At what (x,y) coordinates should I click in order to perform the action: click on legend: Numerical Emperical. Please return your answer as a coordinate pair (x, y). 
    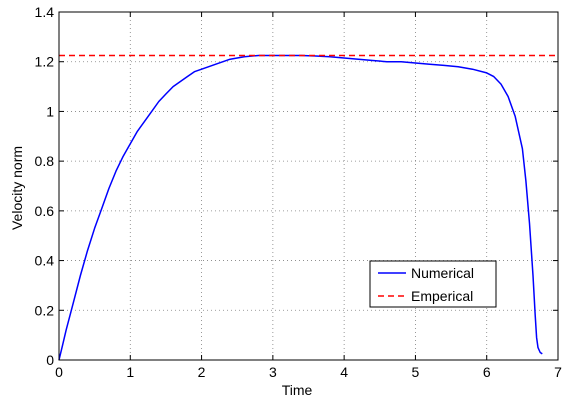
    Looking at the image, I should click on (433, 284).